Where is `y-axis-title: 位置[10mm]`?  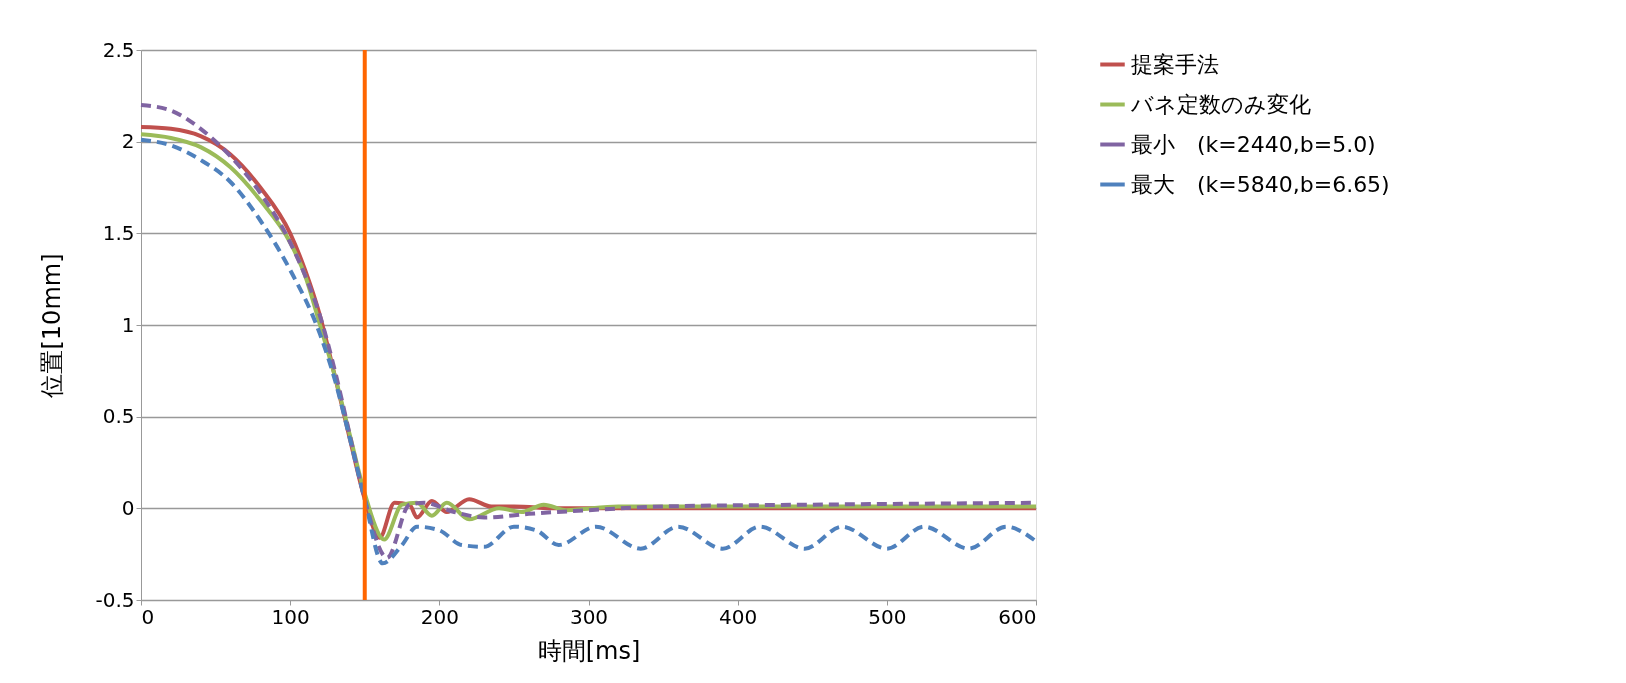
y-axis-title: 位置[10mm] is located at coordinates (52, 325).